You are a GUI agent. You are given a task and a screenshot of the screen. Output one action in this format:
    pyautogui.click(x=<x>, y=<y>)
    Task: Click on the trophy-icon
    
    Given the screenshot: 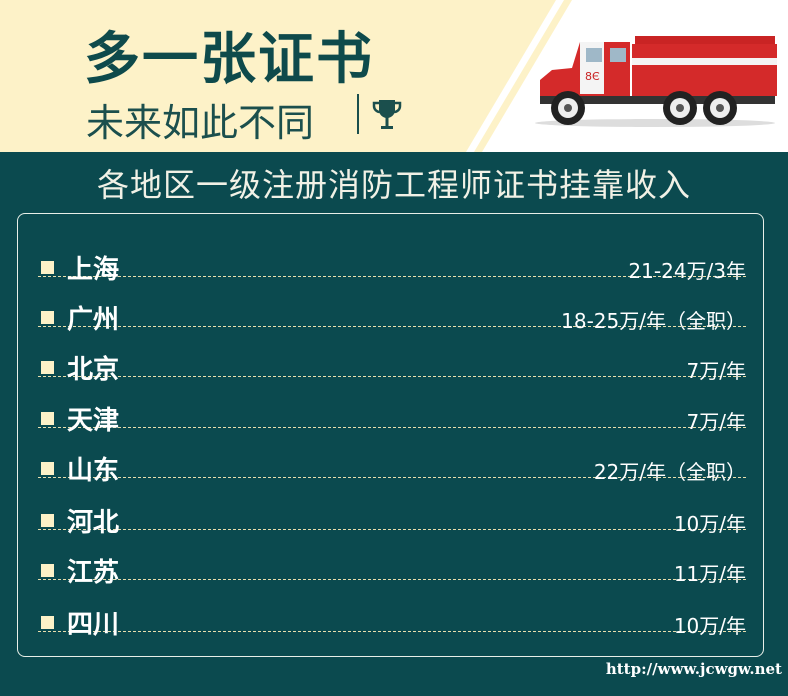 What is the action you would take?
    pyautogui.click(x=387, y=114)
    